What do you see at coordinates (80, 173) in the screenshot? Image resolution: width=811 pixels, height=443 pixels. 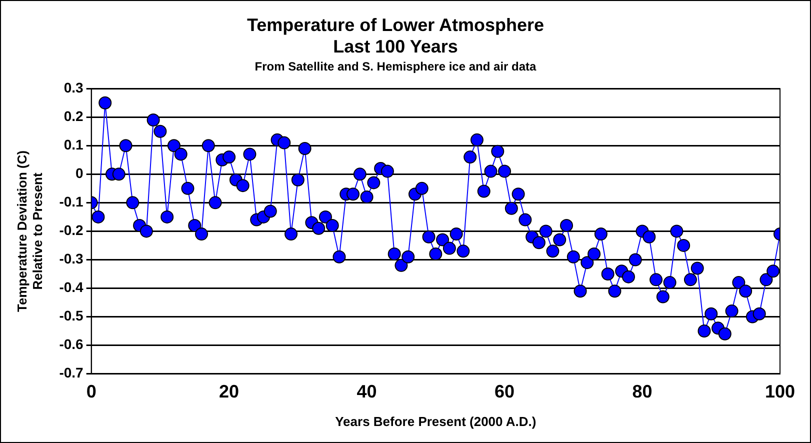 I see `y-tick-label: 0` at bounding box center [80, 173].